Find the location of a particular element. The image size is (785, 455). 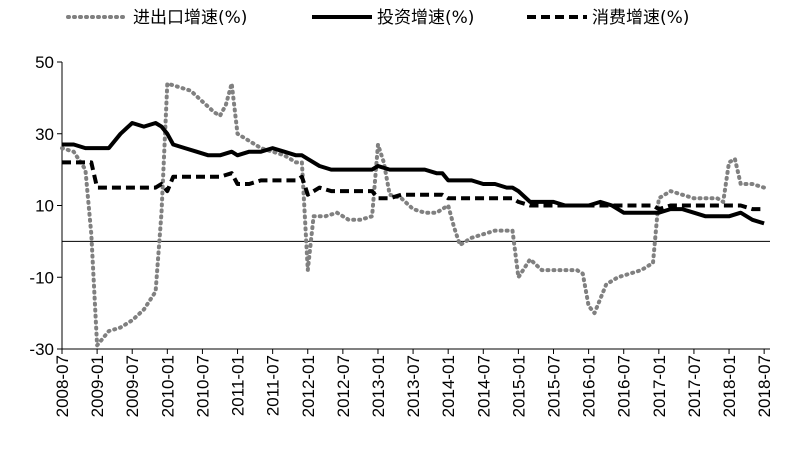

y-tick-label: -30 is located at coordinates (41, 349).